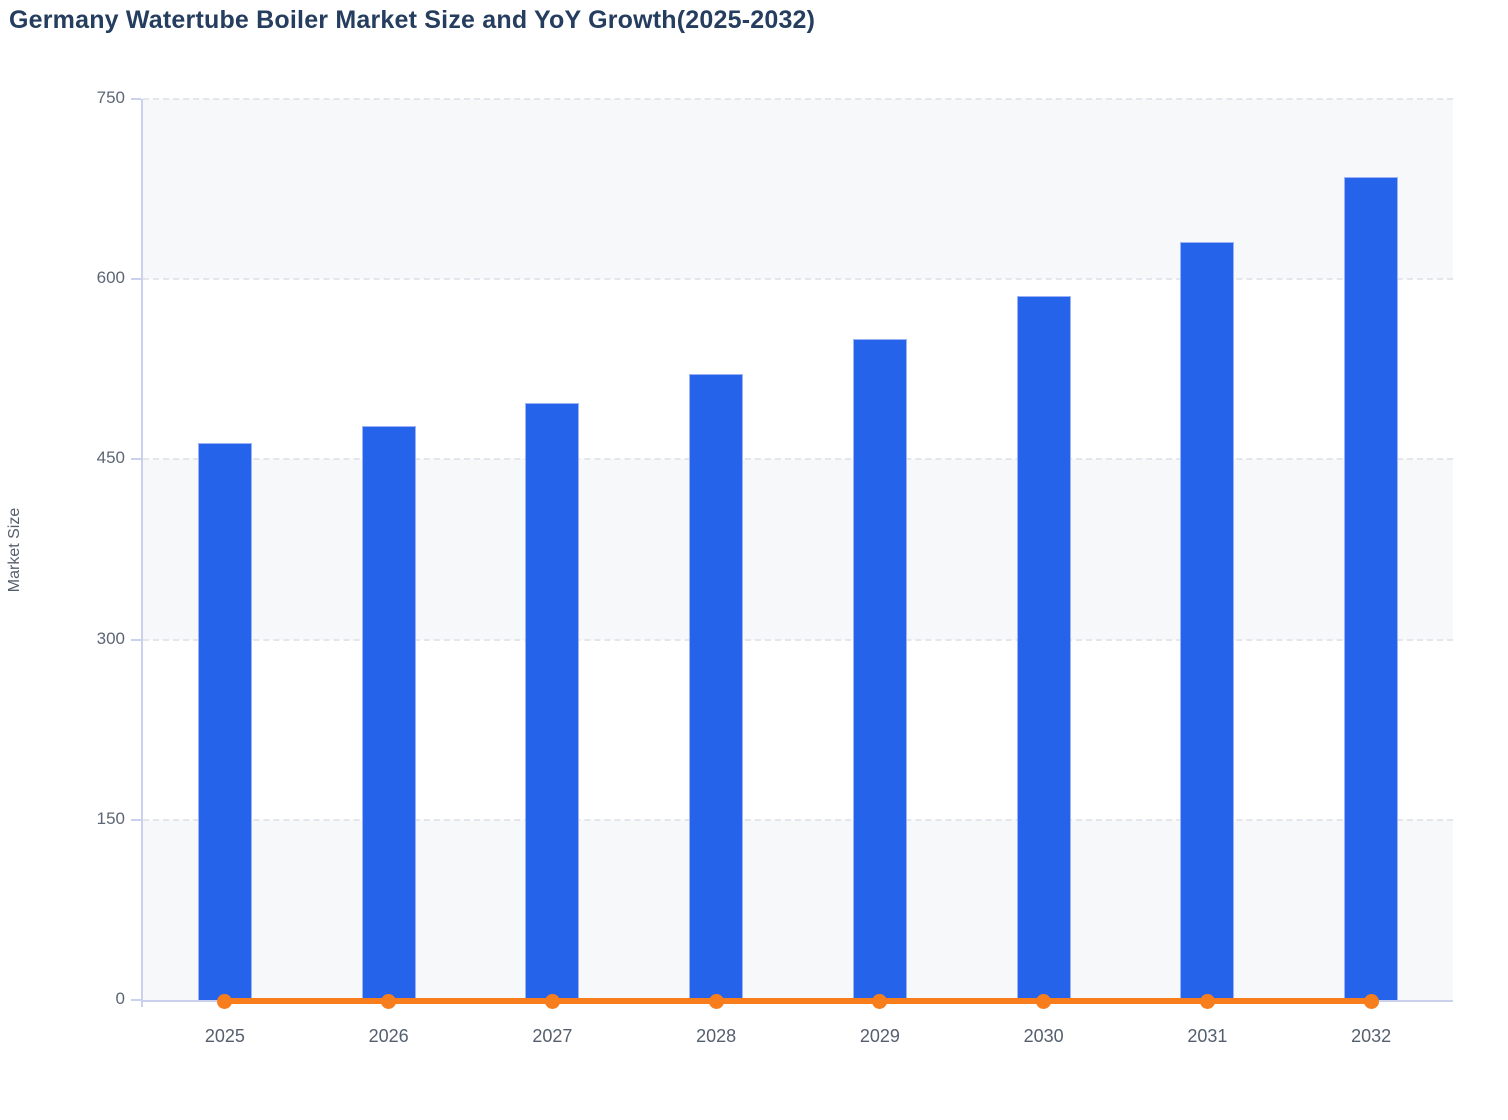  What do you see at coordinates (1044, 1001) in the screenshot?
I see `yoy-marker-2030` at bounding box center [1044, 1001].